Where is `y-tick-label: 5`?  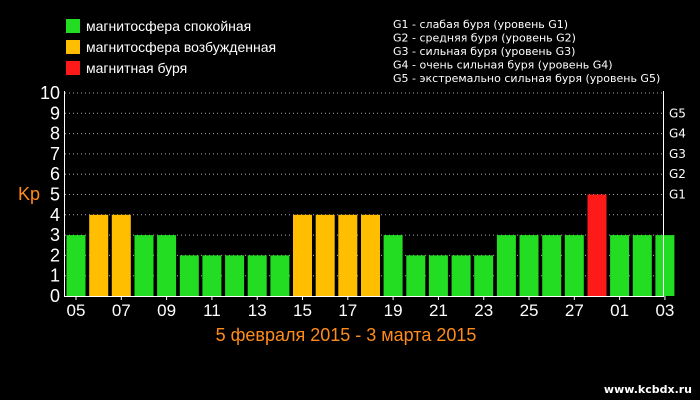 y-tick-label: 5 is located at coordinates (55, 195).